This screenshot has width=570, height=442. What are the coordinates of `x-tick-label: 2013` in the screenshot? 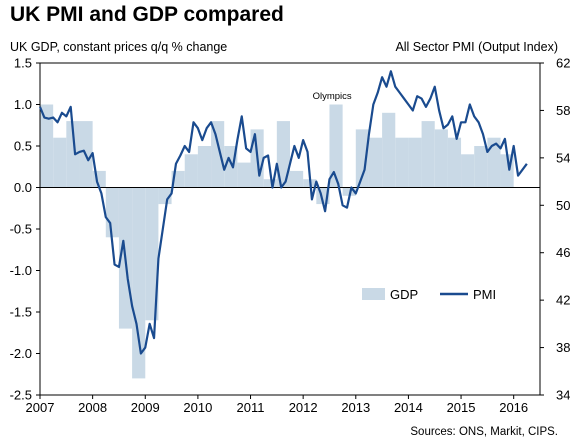 It's located at (355, 407).